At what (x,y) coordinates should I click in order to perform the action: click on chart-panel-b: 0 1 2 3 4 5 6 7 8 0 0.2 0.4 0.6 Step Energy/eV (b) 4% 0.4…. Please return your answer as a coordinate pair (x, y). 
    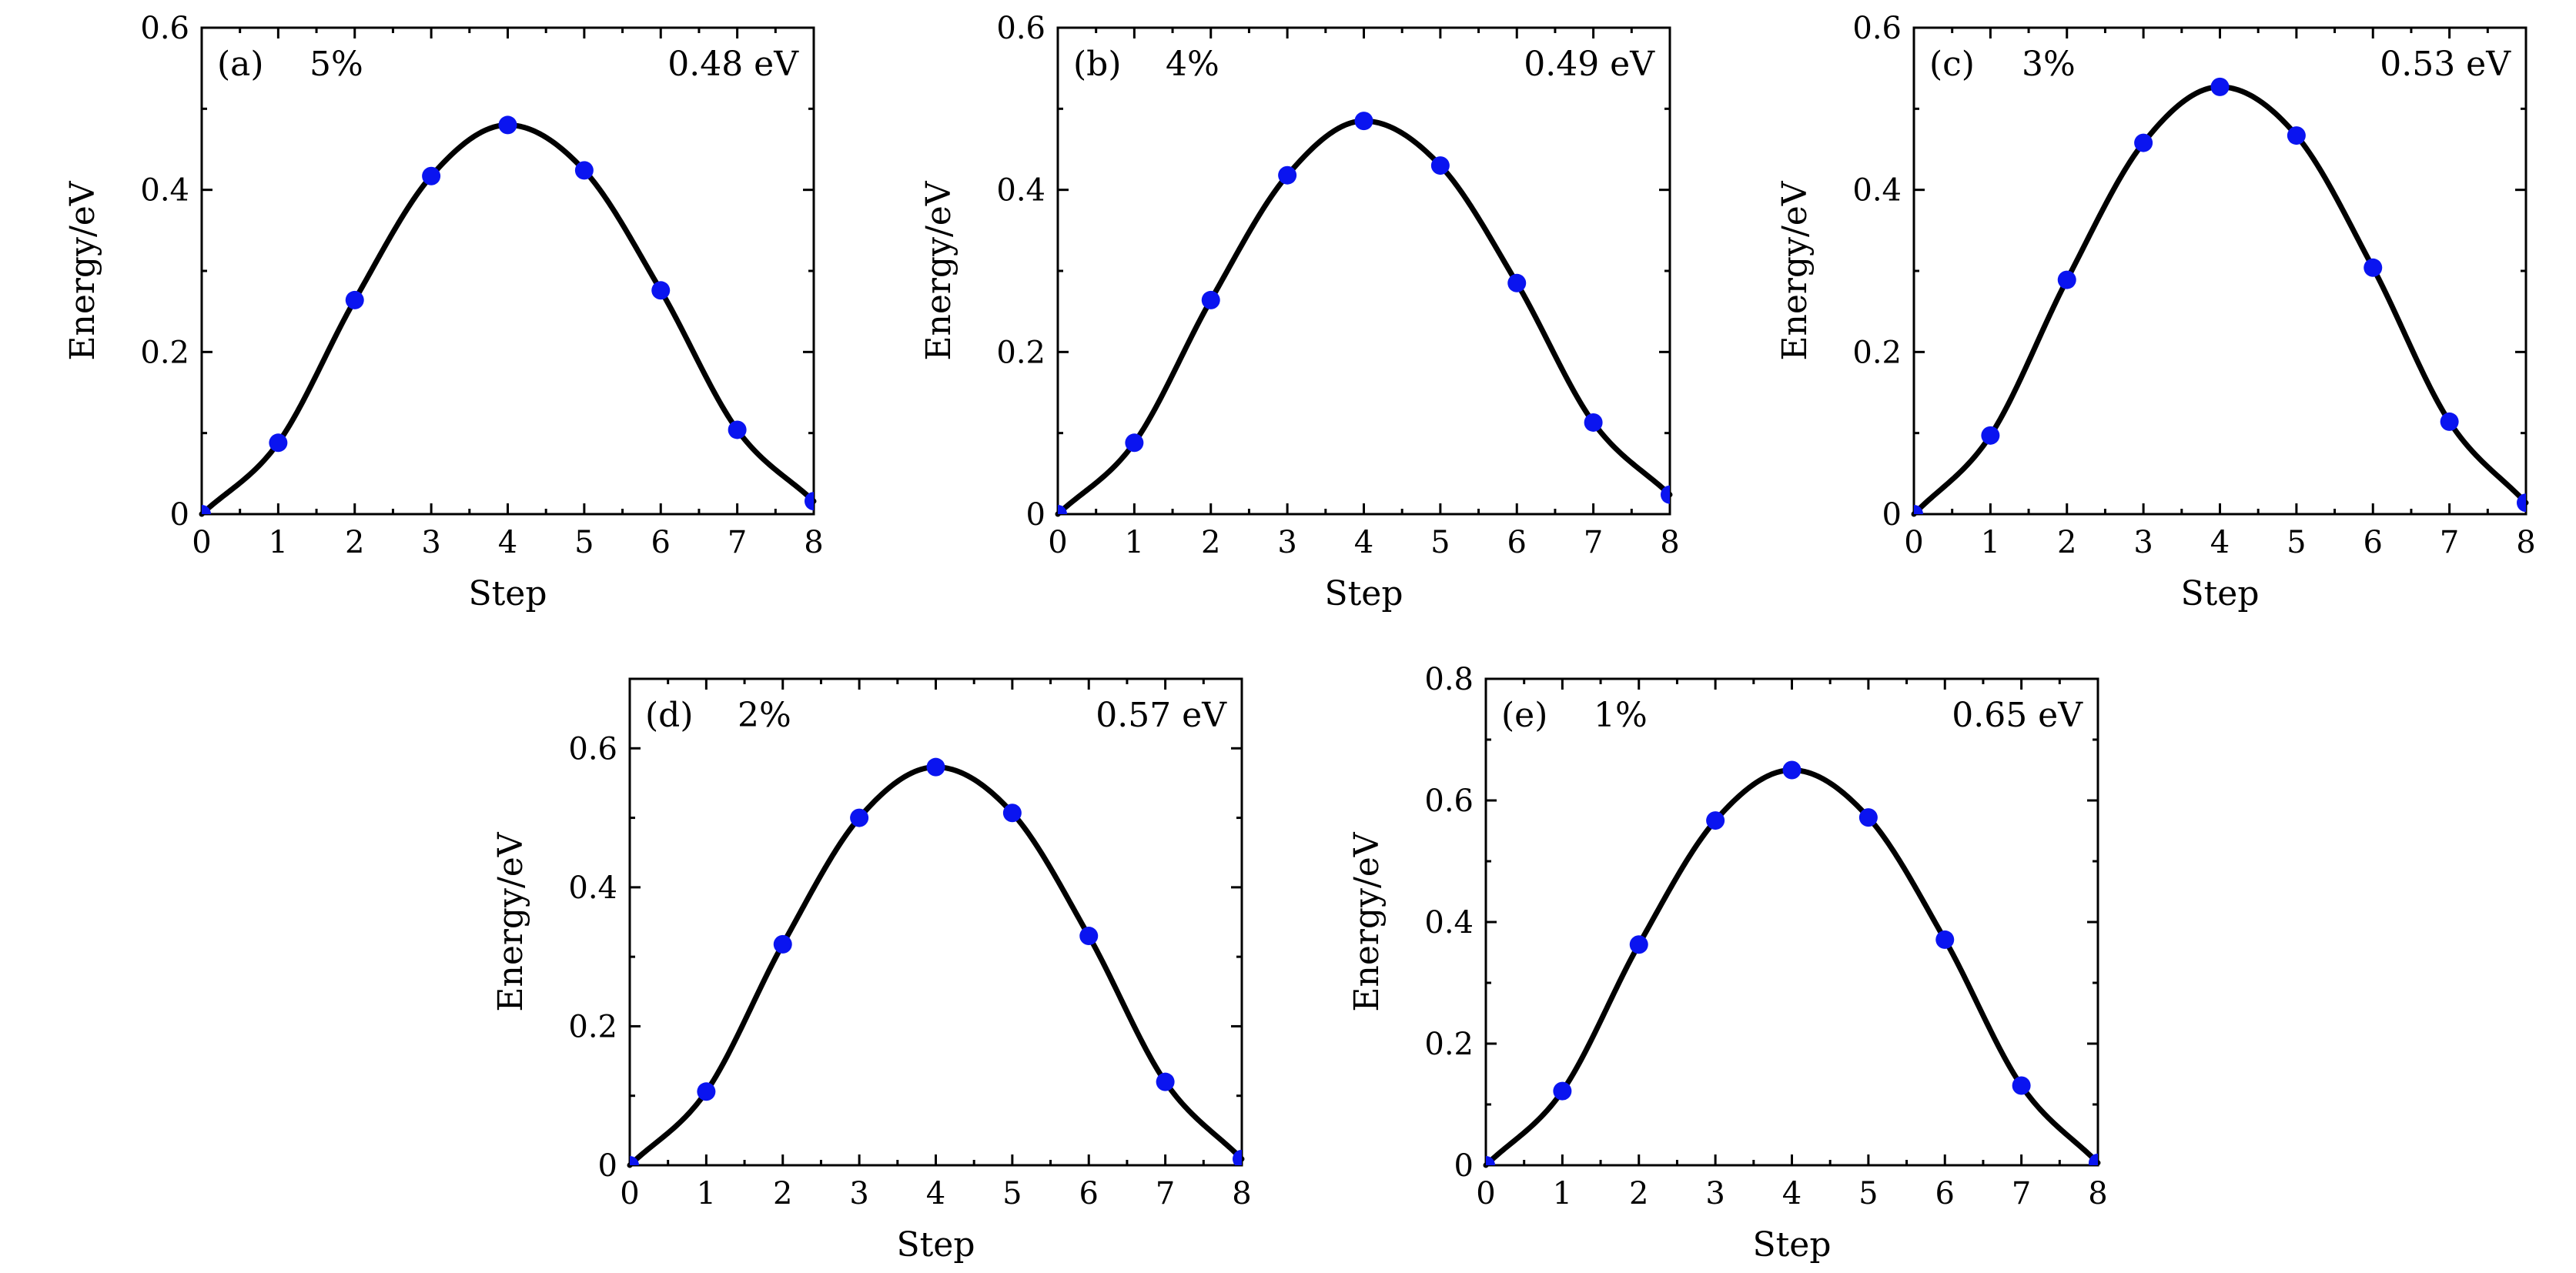
    Looking at the image, I should click on (1300, 312).